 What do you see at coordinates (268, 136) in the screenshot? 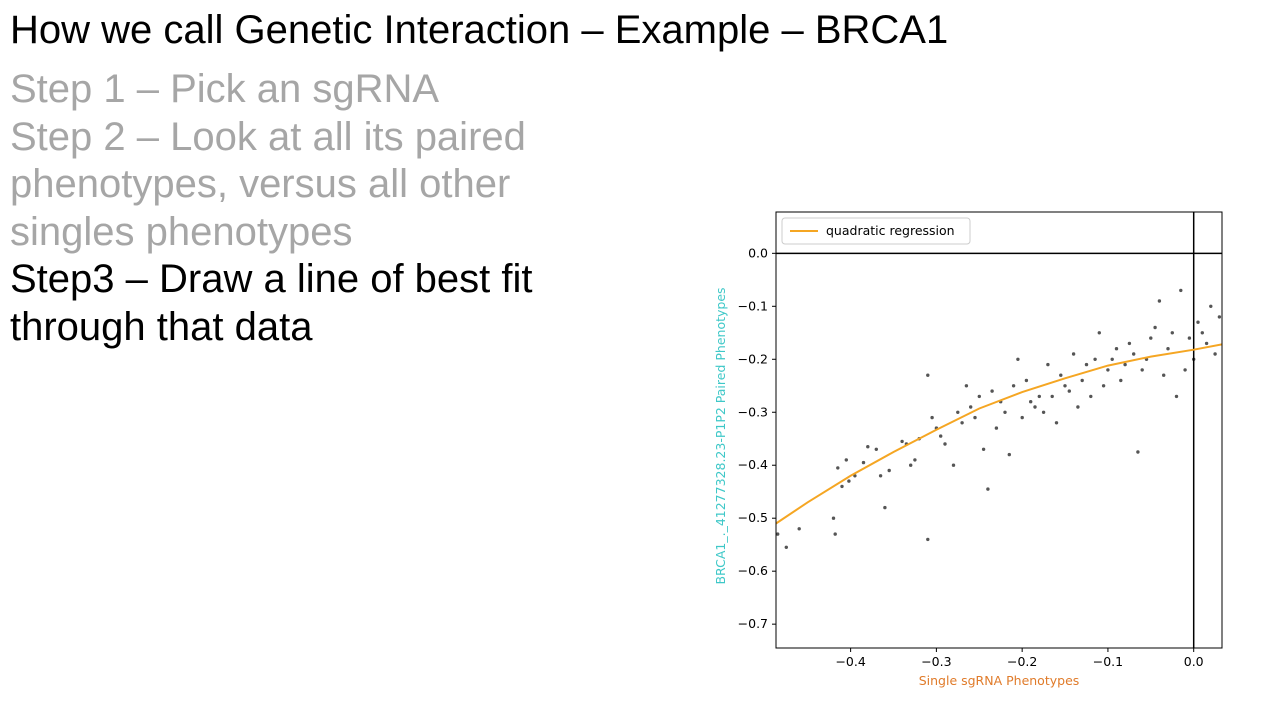
I see `step-line-2: Step 2 – Look at all its paired` at bounding box center [268, 136].